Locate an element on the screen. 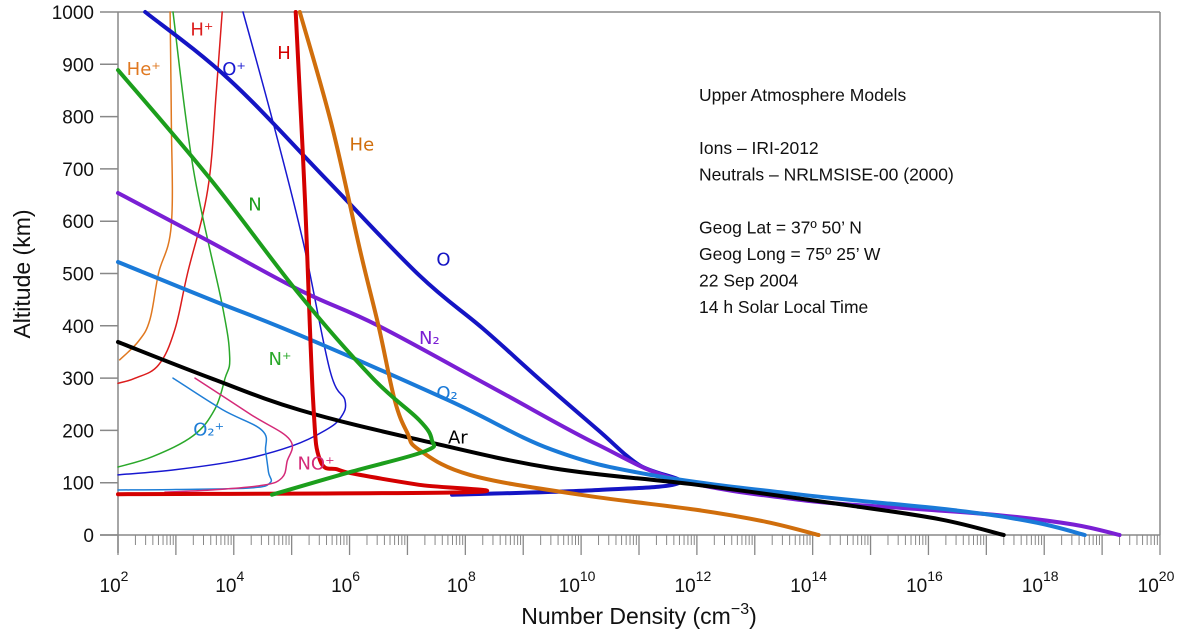 The image size is (1186, 635). y-tick-label: 400 is located at coordinates (78, 327).